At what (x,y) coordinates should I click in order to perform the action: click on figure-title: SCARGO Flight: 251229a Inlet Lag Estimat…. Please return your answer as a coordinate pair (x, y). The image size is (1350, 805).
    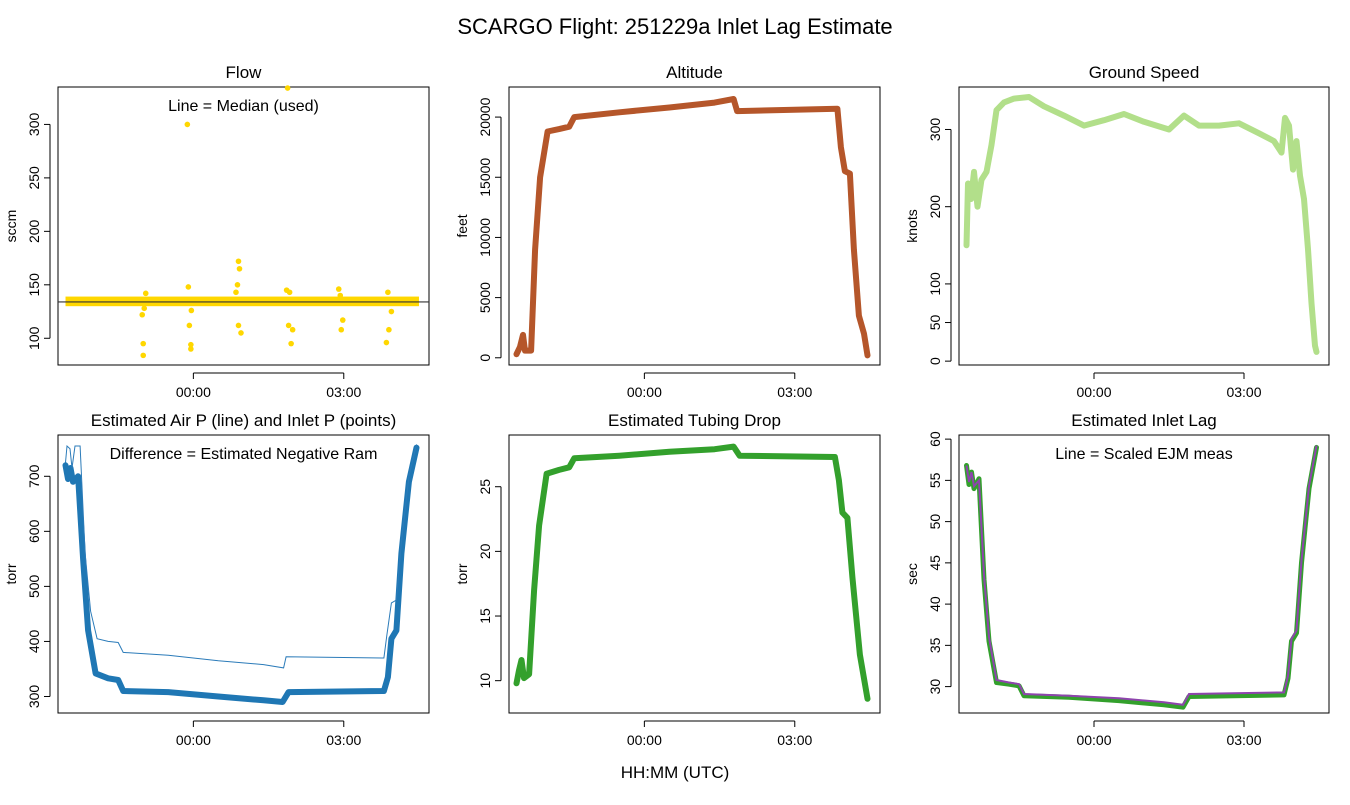
    Looking at the image, I should click on (674, 26).